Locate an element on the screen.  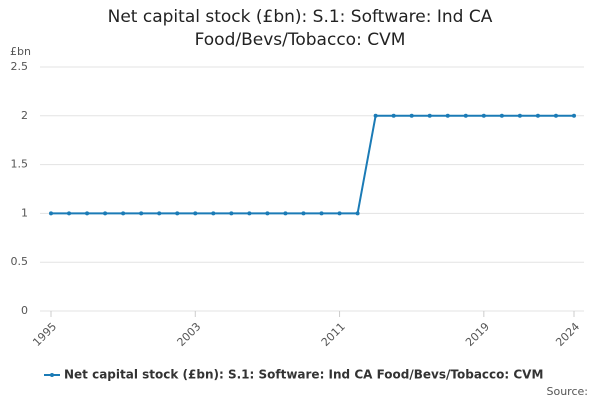
x-tick-label: 2011 is located at coordinates (333, 334).